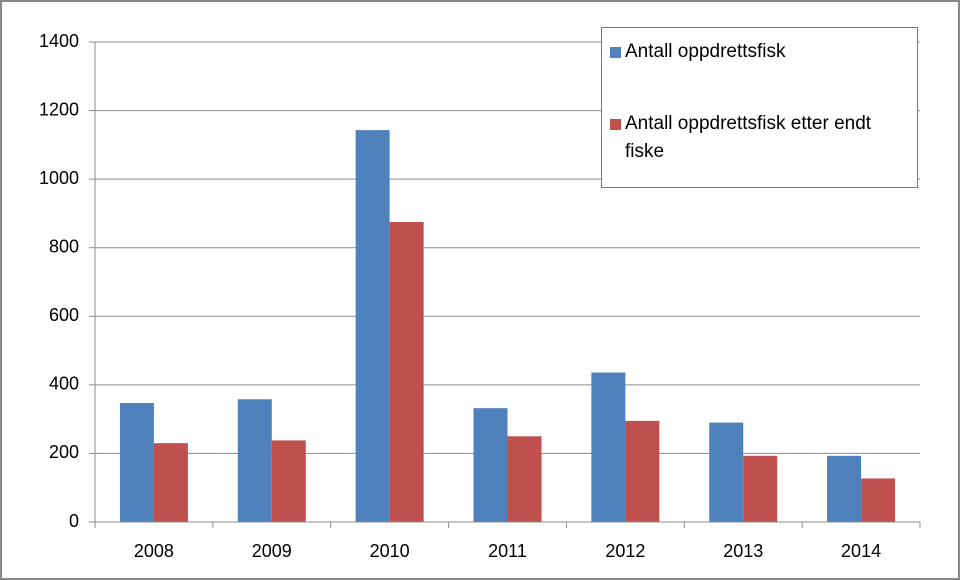 Image resolution: width=960 pixels, height=580 pixels. Describe the element at coordinates (743, 551) in the screenshot. I see `x-tick-label: 2013` at that location.